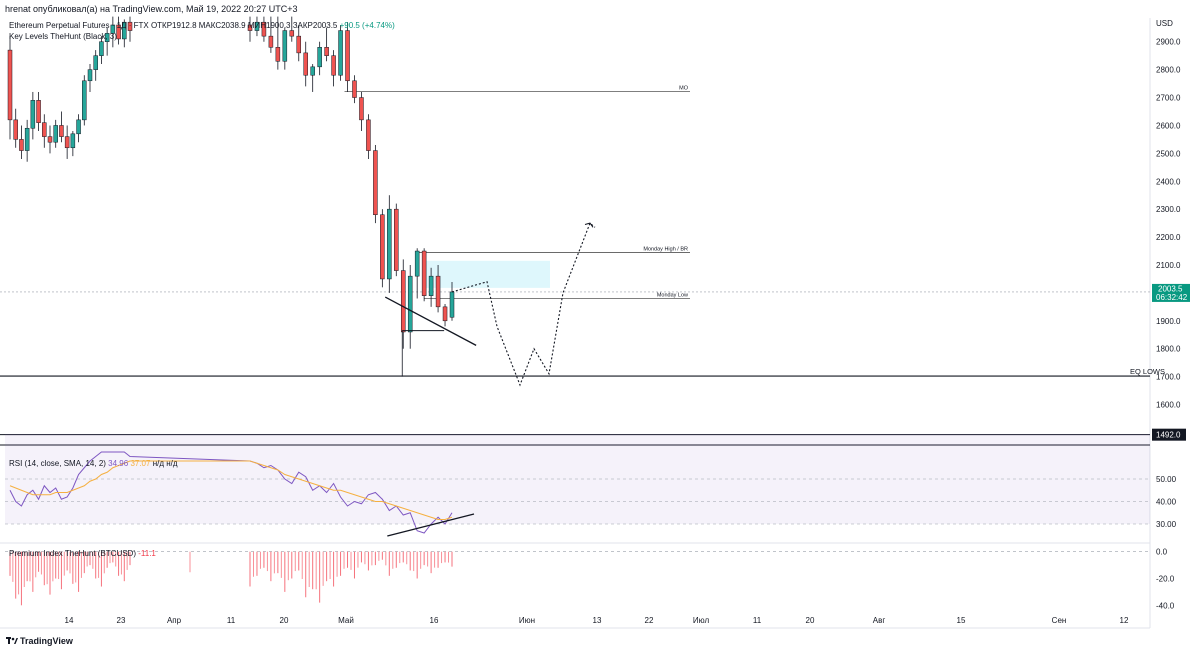  What do you see at coordinates (1168, 181) in the screenshot?
I see `price-tick-label-5: 2400.0` at bounding box center [1168, 181].